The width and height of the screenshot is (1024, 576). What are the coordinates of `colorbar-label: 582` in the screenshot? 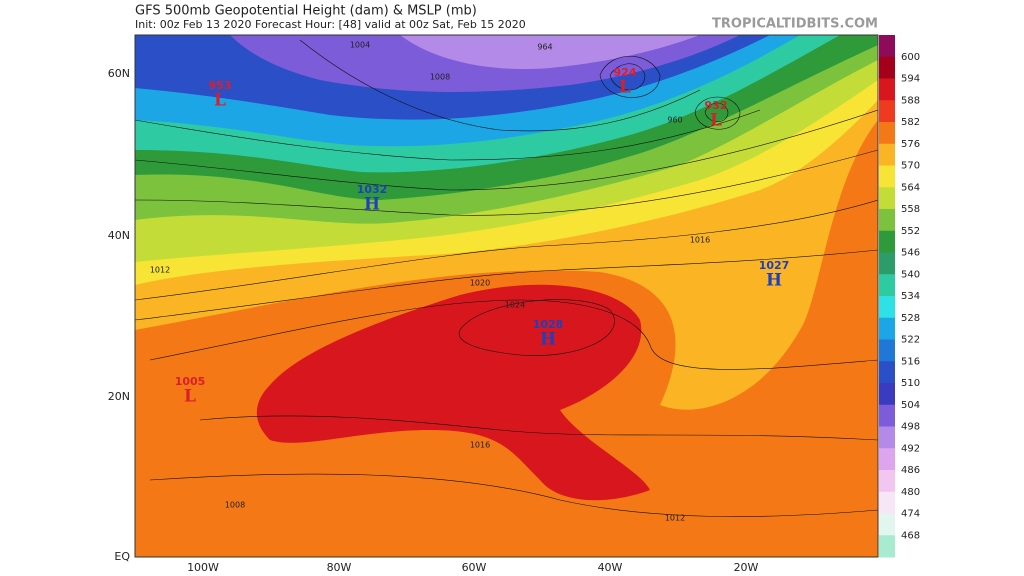 It's located at (910, 122).